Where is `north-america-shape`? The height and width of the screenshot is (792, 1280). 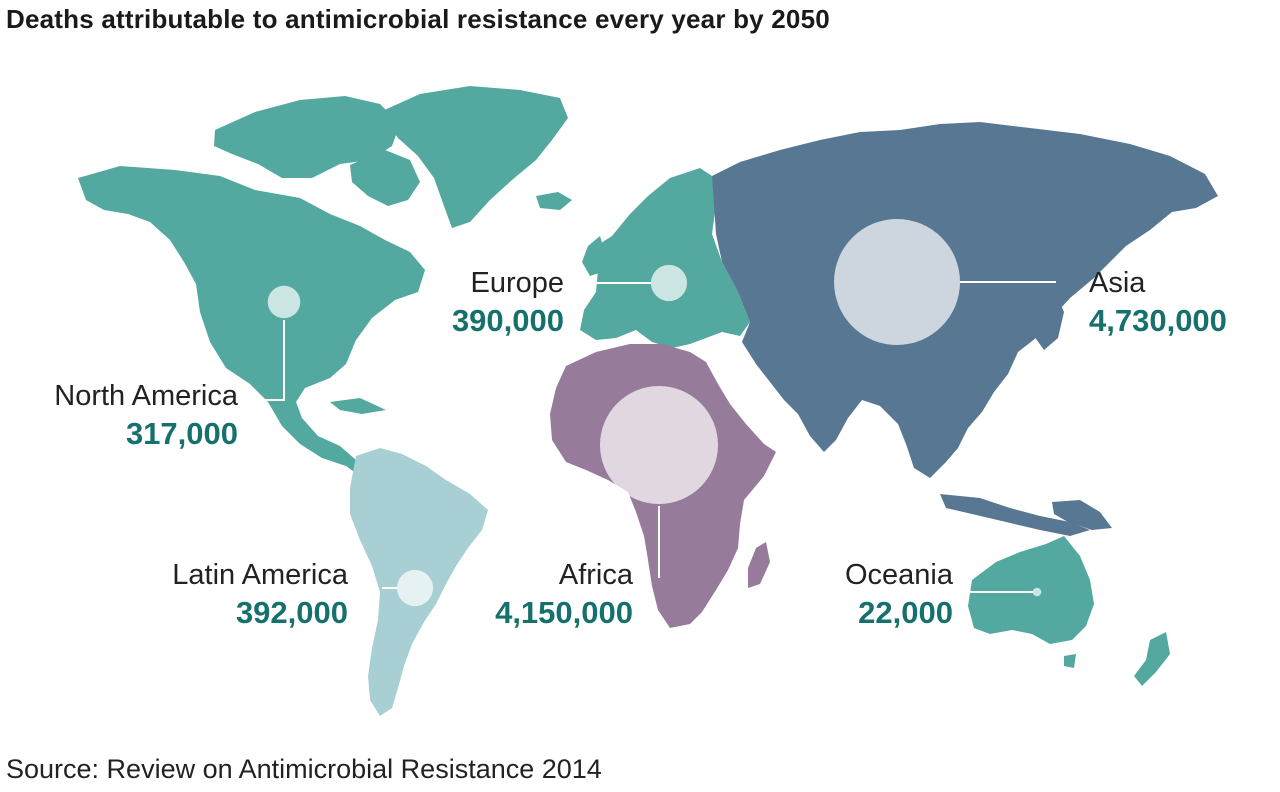
north-america-shape is located at coordinates (251, 321).